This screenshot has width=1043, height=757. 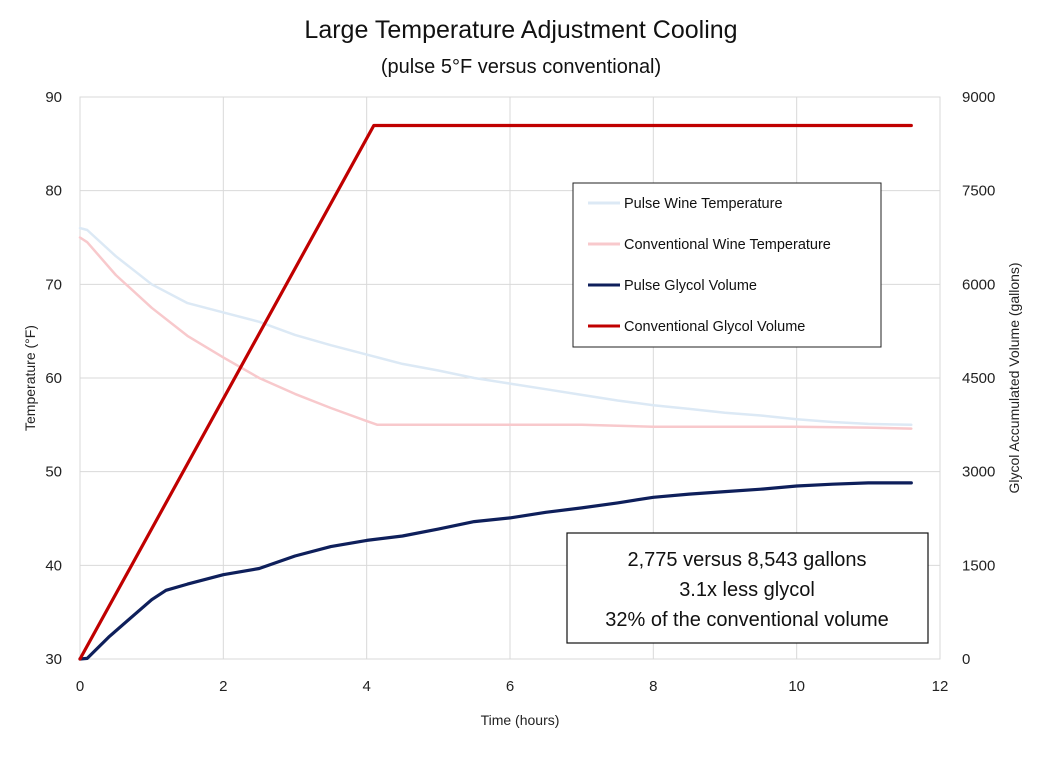 What do you see at coordinates (53, 472) in the screenshot?
I see `y-tick-label: 50` at bounding box center [53, 472].